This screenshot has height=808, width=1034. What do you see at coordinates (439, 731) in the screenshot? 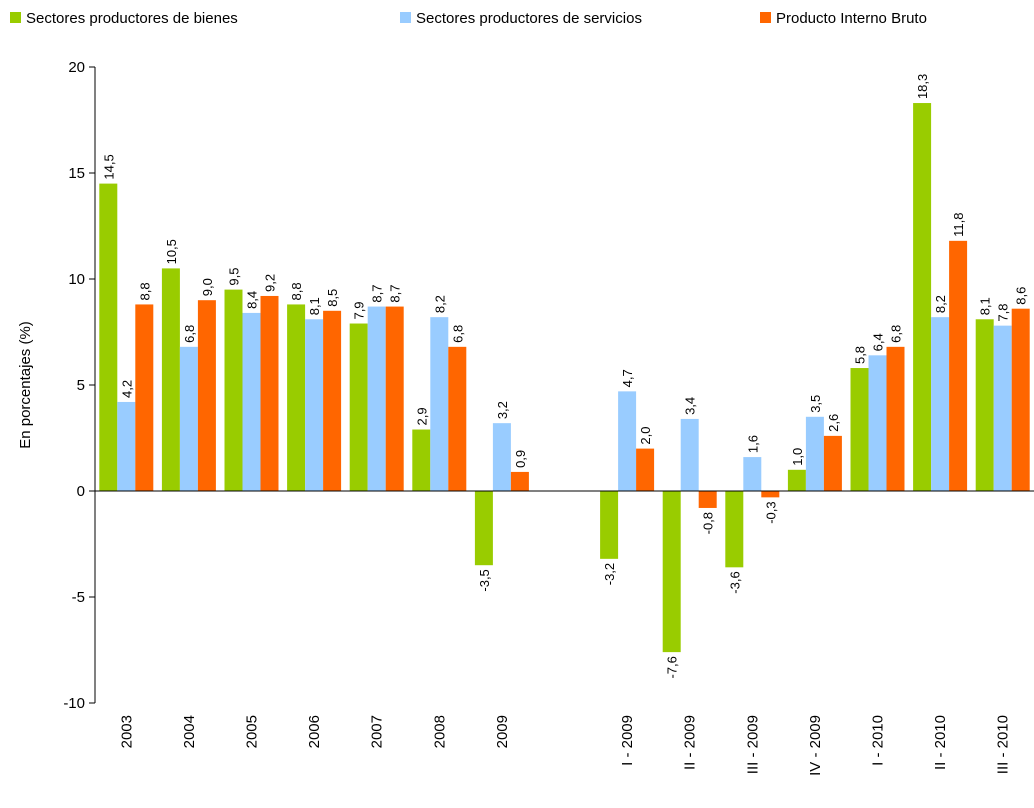
I see `x-tick-label: 2008` at bounding box center [439, 731].